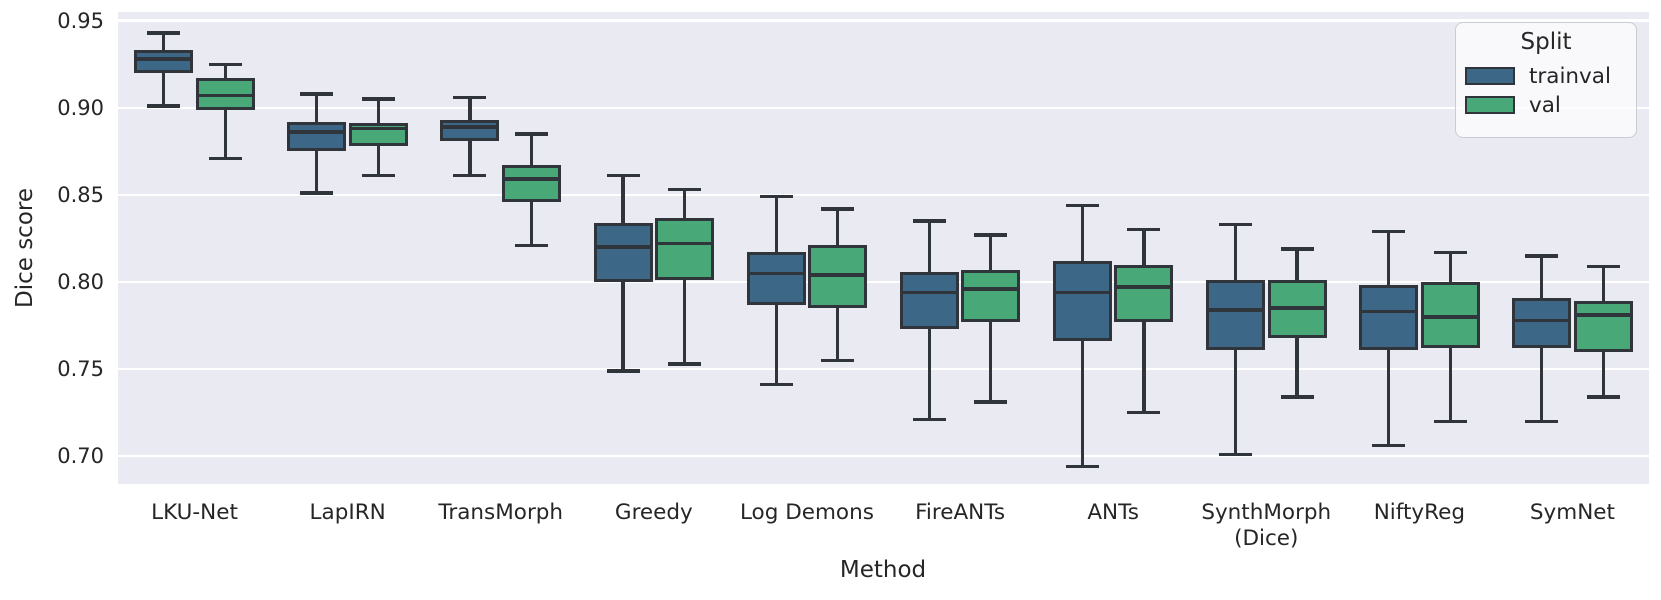 This screenshot has height=600, width=1661. What do you see at coordinates (80, 107) in the screenshot?
I see `y-tick-label: 0.90` at bounding box center [80, 107].